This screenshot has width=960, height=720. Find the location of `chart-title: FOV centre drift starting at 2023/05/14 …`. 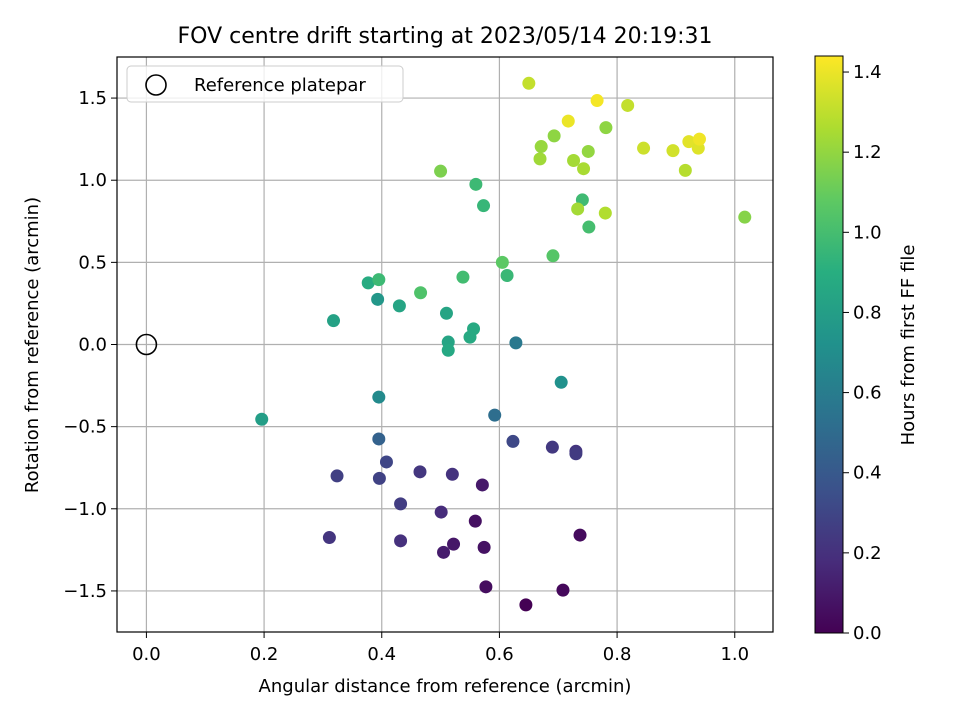

chart-title: FOV centre drift starting at 2023/05/14 … is located at coordinates (445, 36).